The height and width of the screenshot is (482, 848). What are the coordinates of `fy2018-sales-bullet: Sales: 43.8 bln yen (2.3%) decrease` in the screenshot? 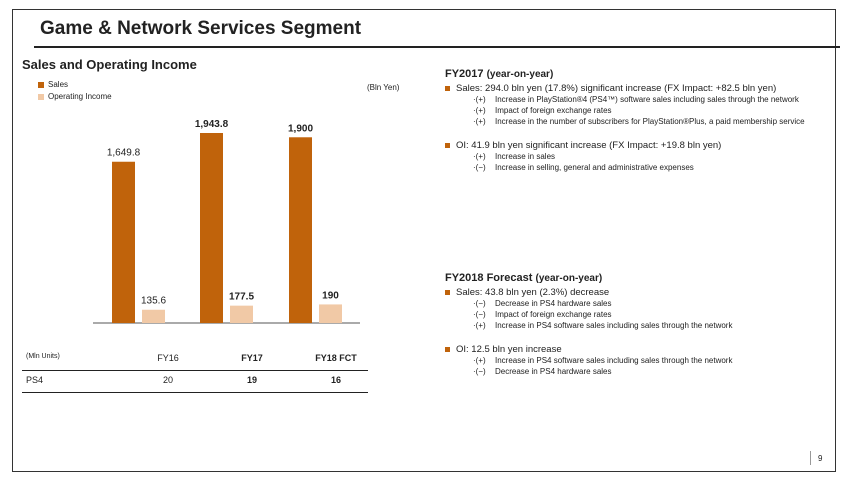 It's located at (630, 292).